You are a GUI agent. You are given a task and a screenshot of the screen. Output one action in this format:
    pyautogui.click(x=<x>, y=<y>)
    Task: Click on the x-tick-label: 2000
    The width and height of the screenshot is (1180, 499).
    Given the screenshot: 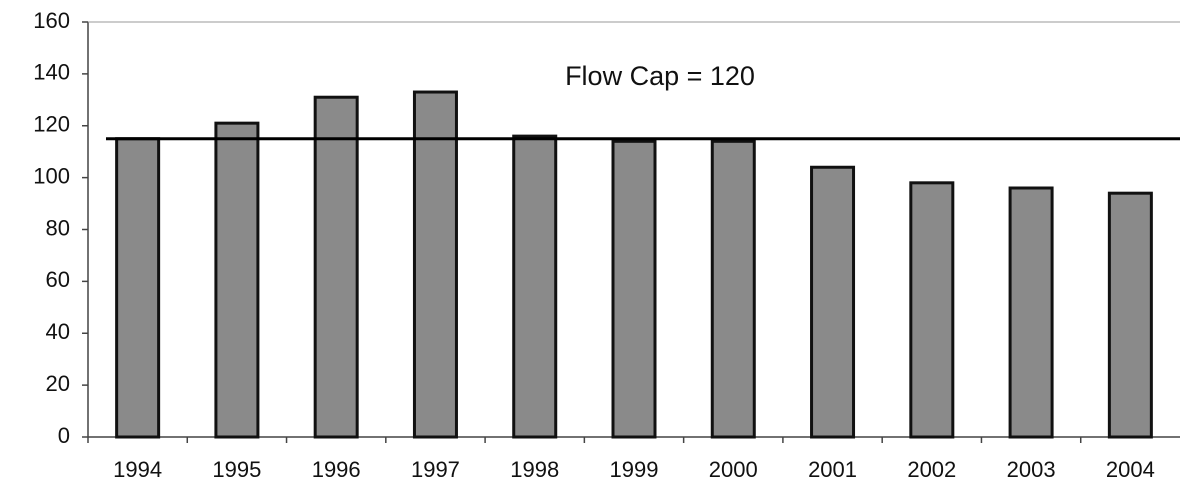 What is the action you would take?
    pyautogui.click(x=733, y=469)
    